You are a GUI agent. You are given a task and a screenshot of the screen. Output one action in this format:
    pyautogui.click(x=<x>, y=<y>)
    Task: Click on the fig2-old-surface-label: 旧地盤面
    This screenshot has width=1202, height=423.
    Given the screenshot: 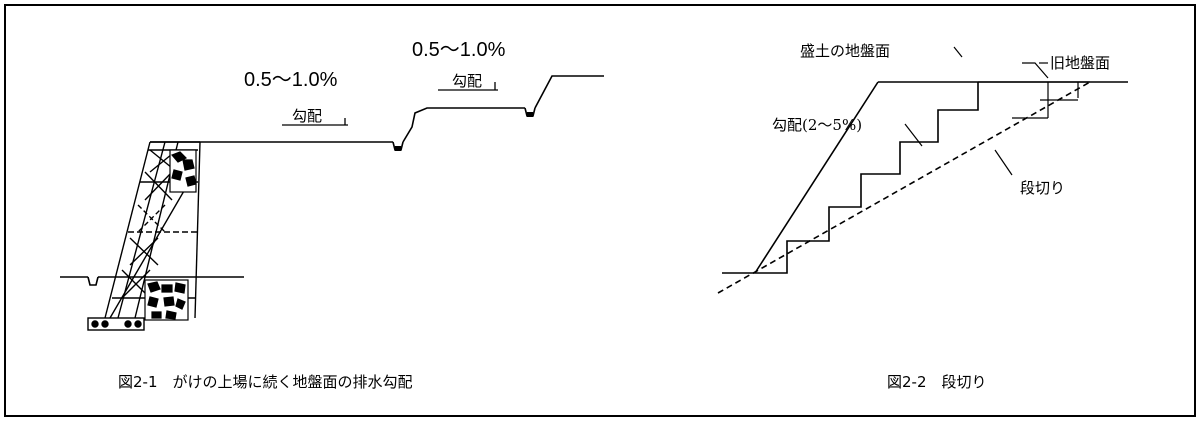 What is the action you would take?
    pyautogui.click(x=1080, y=63)
    